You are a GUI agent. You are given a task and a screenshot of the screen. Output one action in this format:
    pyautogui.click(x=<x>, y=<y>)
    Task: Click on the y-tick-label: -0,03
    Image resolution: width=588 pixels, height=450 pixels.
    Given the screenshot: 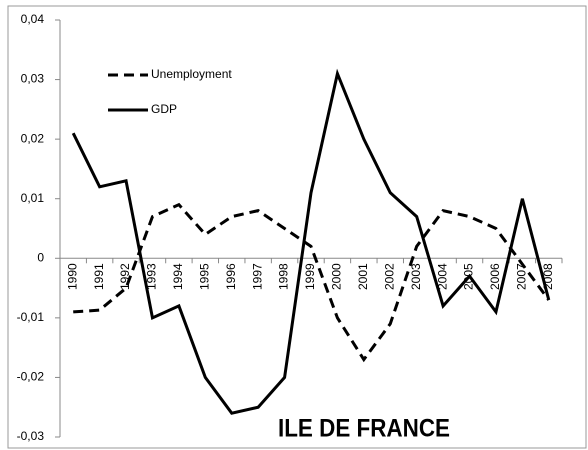 What is the action you would take?
    pyautogui.click(x=31, y=436)
    